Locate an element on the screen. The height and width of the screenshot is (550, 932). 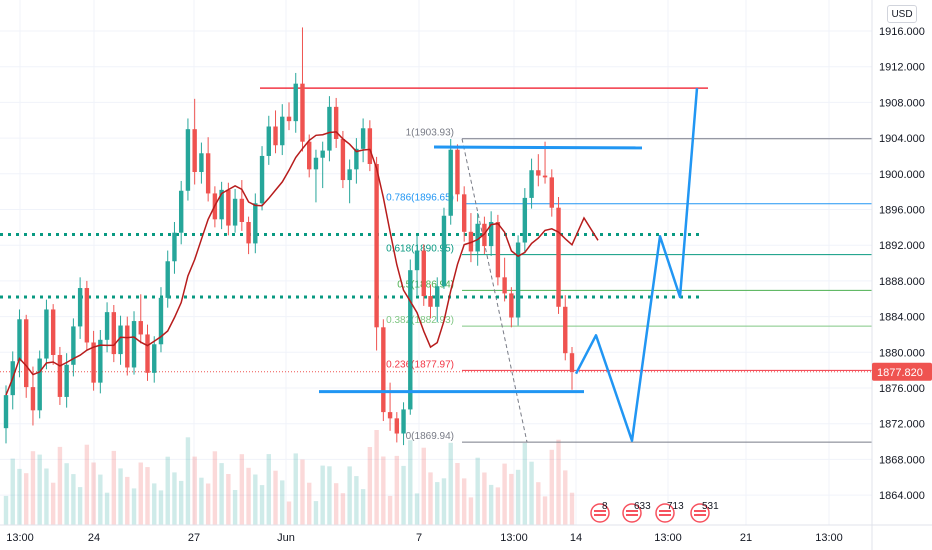
projection-path is located at coordinates (636, 264).